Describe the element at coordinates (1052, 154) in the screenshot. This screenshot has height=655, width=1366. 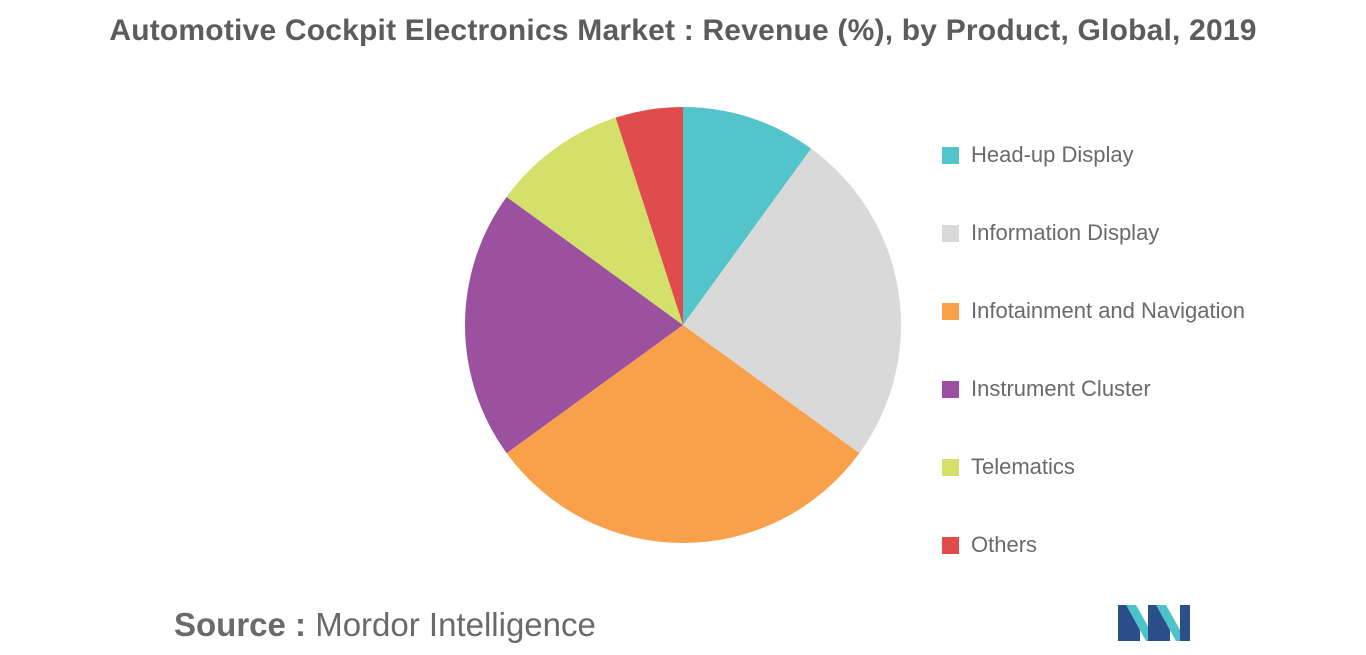
I see `legend-label: Head-up Display` at that location.